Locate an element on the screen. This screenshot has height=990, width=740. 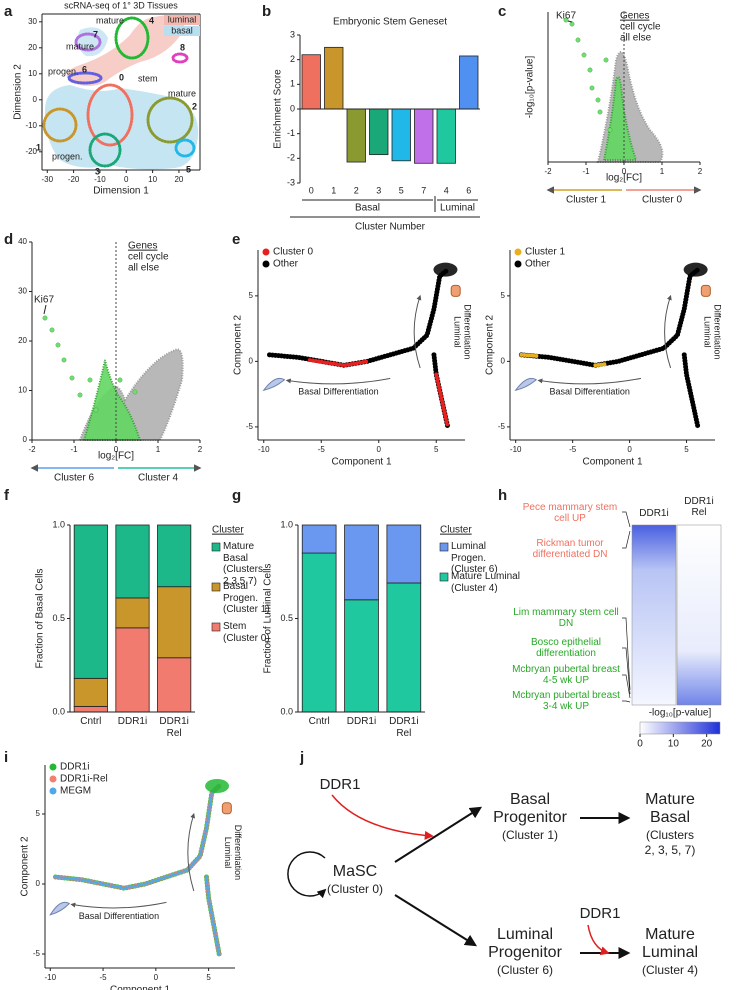
legend-title: Genes is located at coordinates (634, 16).